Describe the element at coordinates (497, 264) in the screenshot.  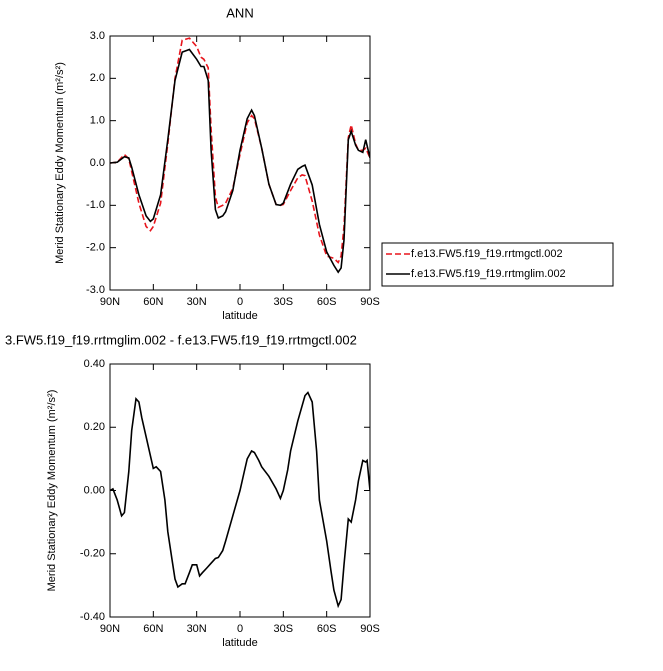
I see `legend-box` at that location.